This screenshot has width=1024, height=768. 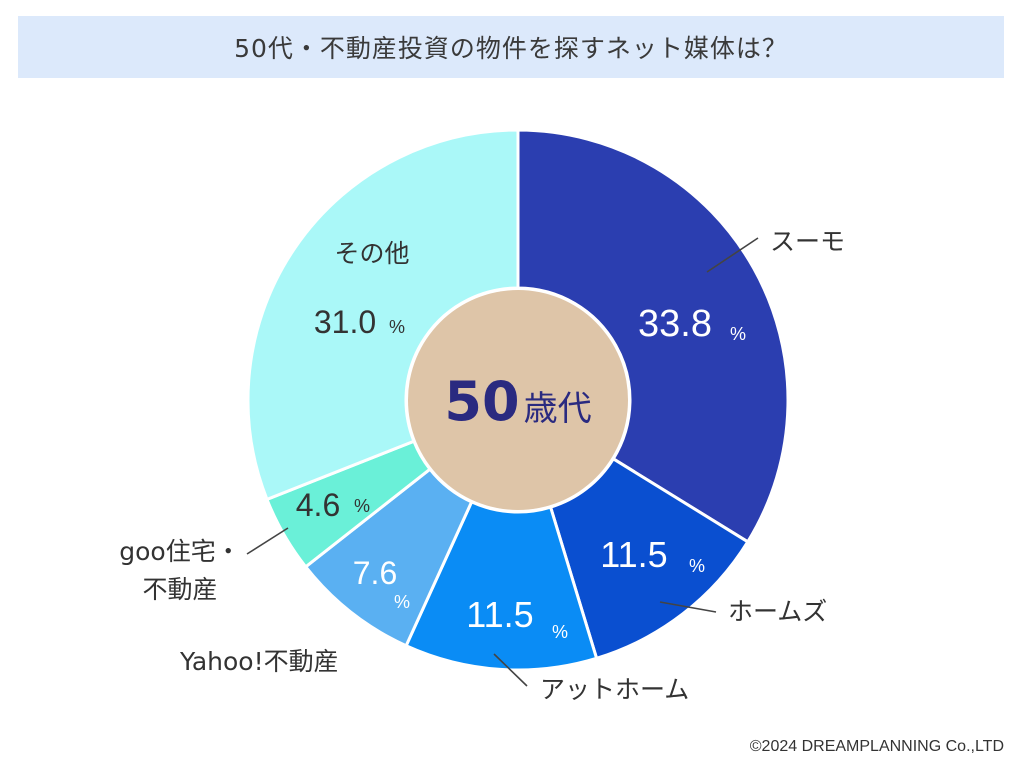 I want to click on copyright-text: ©2024 DREAMPLANNING Co.,LTD, so click(x=876, y=746).